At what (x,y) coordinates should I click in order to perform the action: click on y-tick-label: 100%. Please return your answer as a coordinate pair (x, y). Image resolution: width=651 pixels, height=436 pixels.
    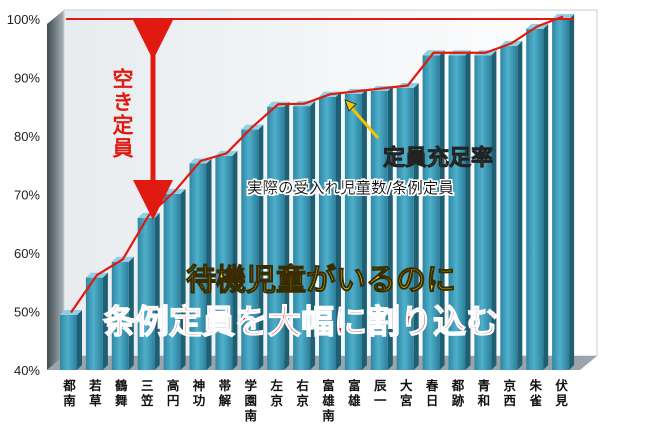
    Looking at the image, I should click on (24, 19).